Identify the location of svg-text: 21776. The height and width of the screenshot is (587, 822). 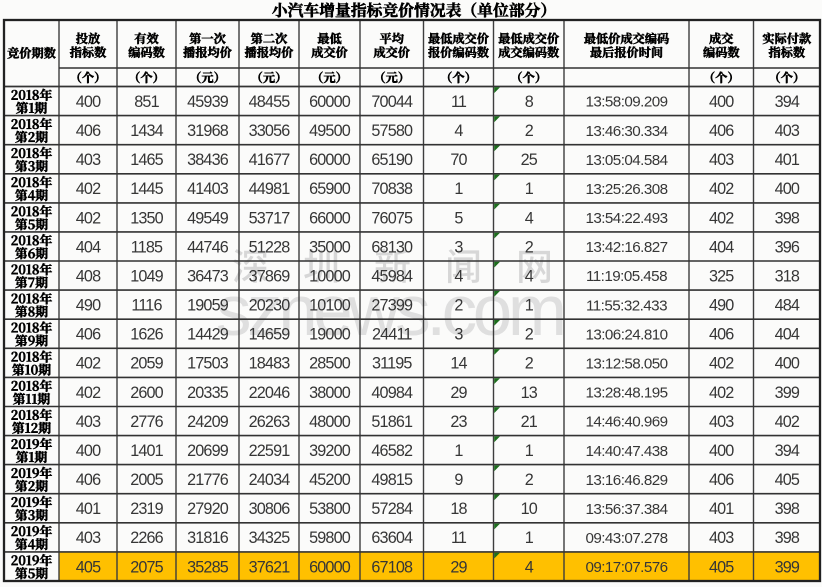
(208, 480).